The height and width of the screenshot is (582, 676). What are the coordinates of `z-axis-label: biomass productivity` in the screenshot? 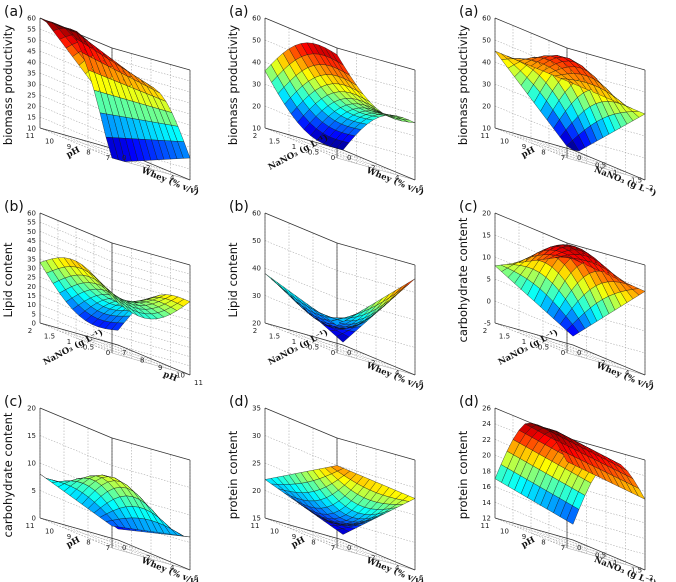 It's located at (8, 85).